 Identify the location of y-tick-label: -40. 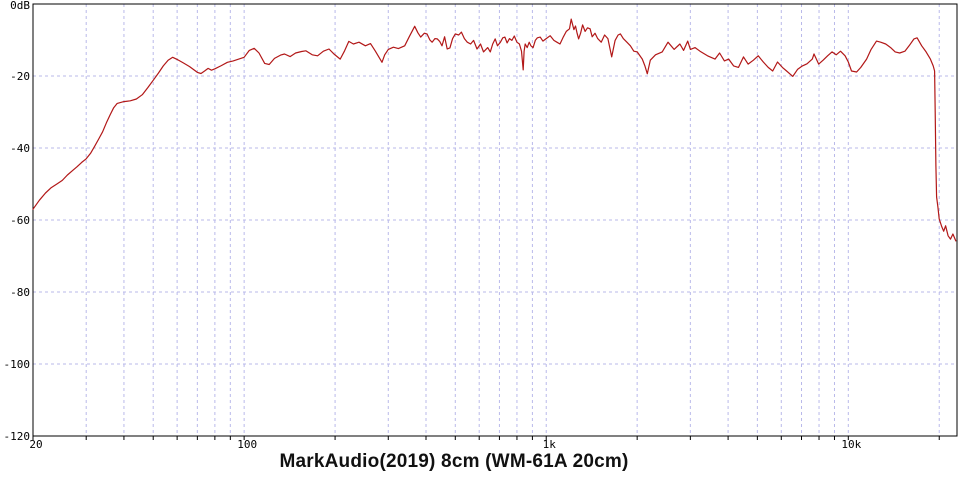
(20, 148).